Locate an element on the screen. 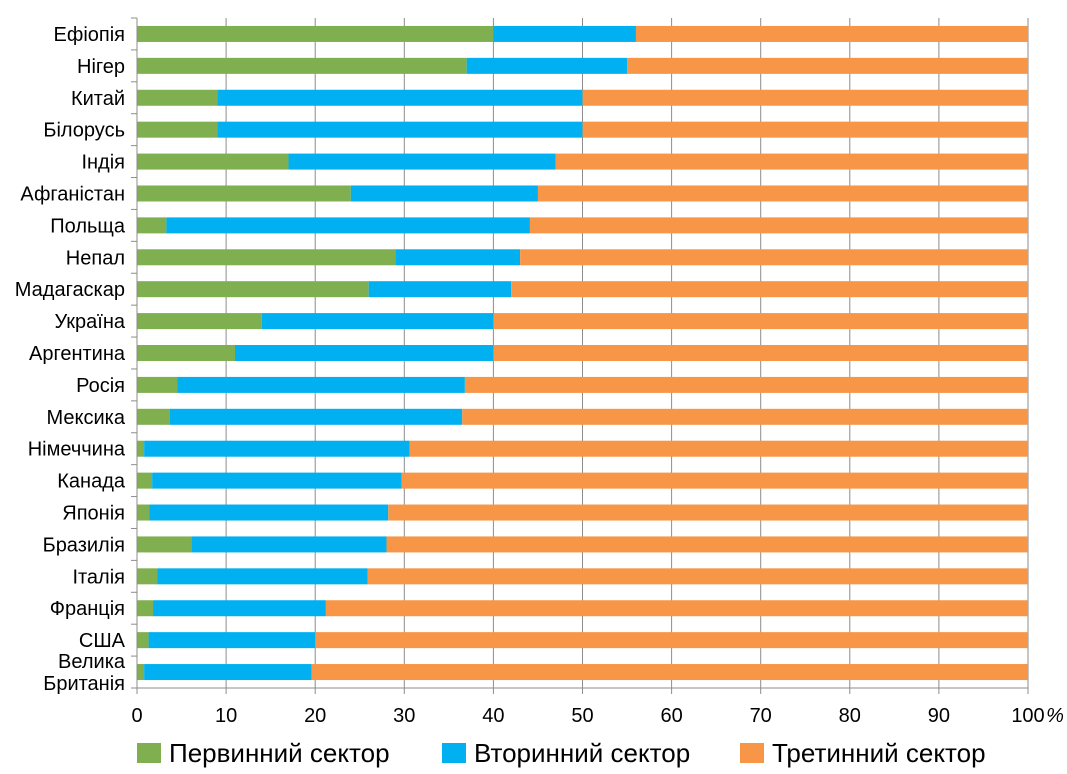 This screenshot has width=1067, height=774. category-label: Китай is located at coordinates (98, 99).